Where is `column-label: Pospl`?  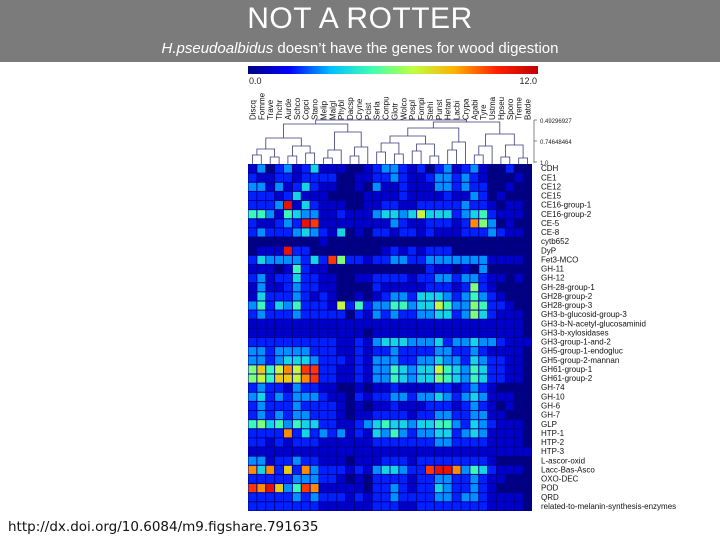 column-label: Pospl is located at coordinates (412, 110).